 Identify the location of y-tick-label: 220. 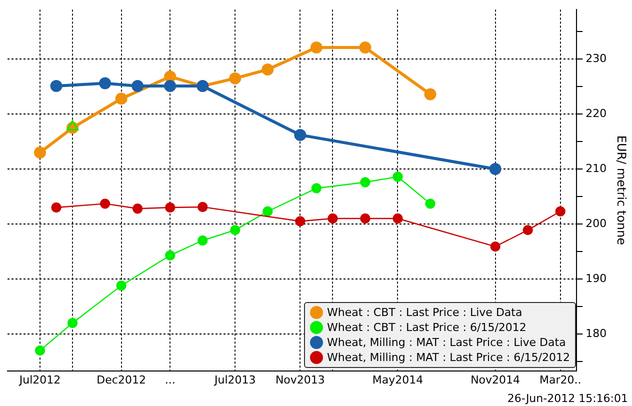
(596, 113).